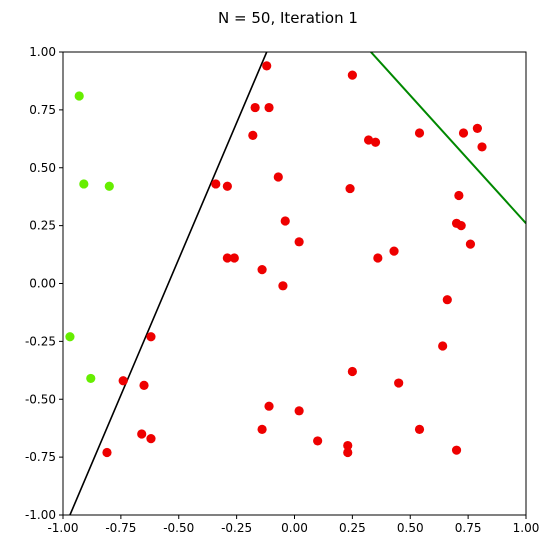 The width and height of the screenshot is (552, 548). Describe the element at coordinates (40, 399) in the screenshot. I see `y-tick-label: -0.50` at that location.